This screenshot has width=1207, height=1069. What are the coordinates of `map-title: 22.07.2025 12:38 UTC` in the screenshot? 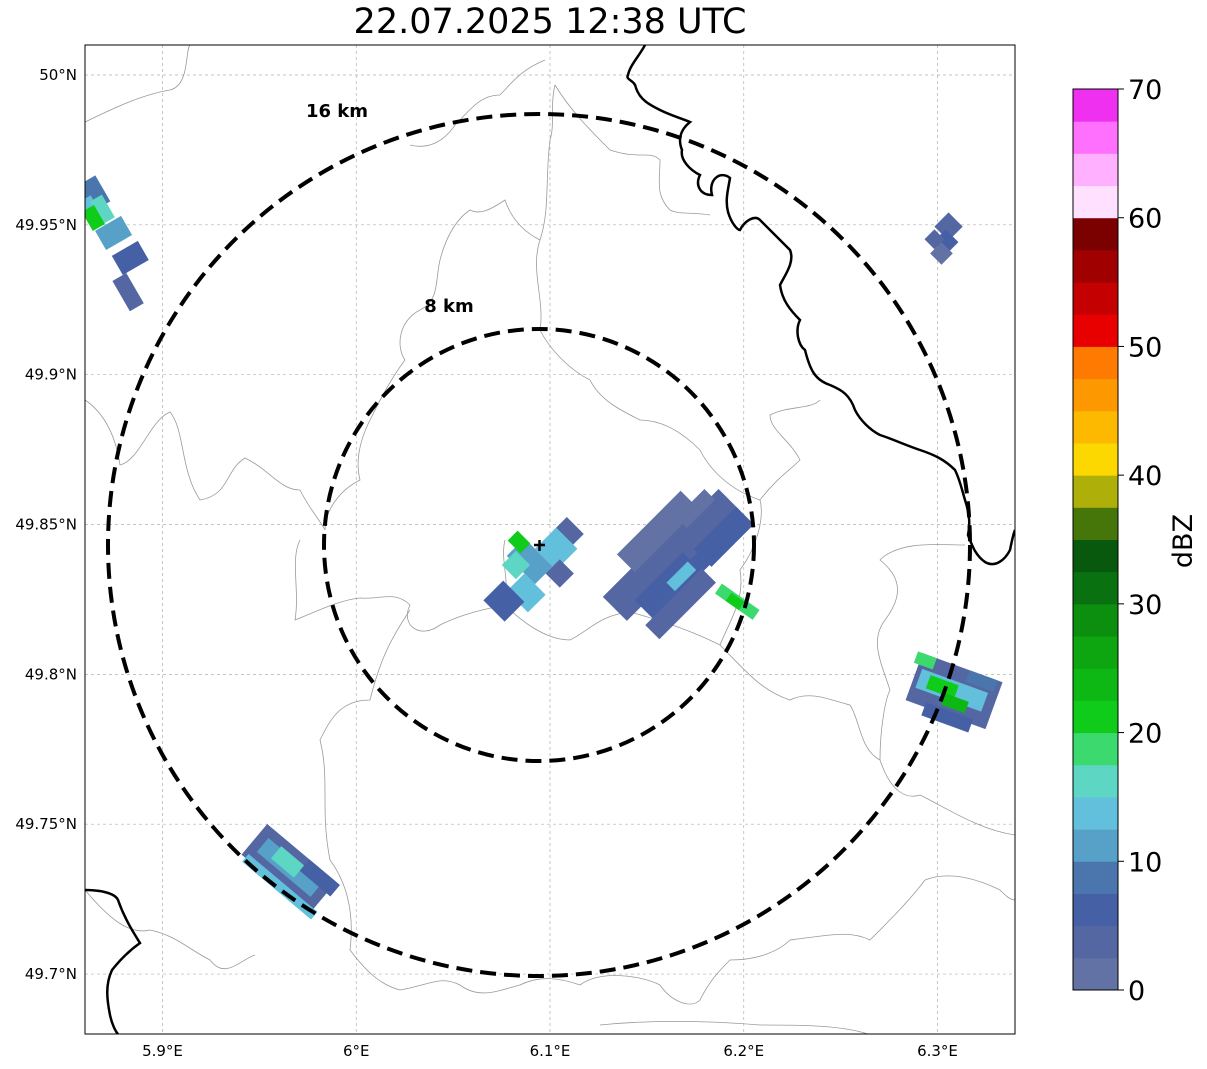 It's located at (550, 22).